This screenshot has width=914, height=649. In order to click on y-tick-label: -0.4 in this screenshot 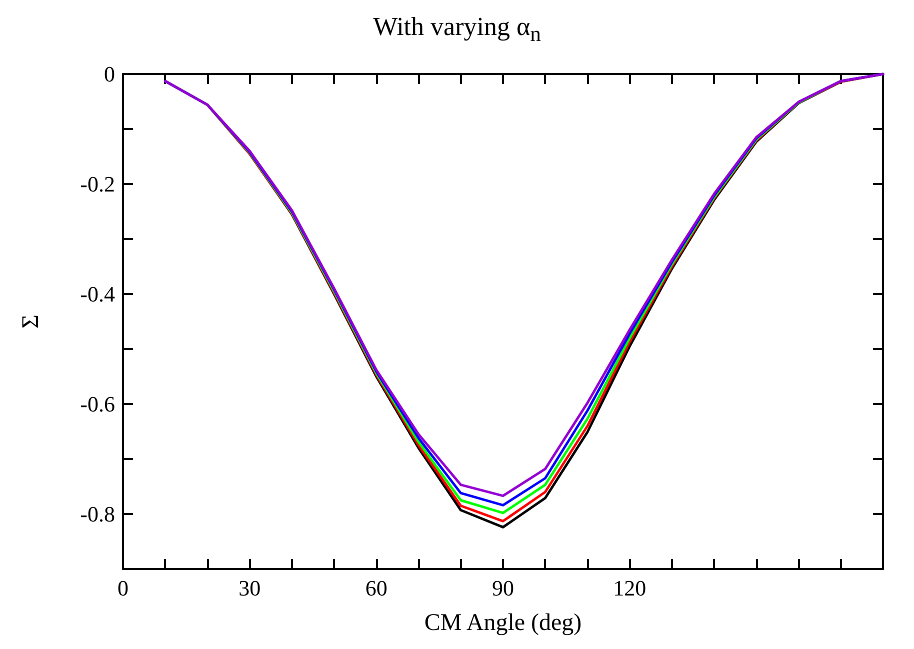, I will do `click(97, 294)`.